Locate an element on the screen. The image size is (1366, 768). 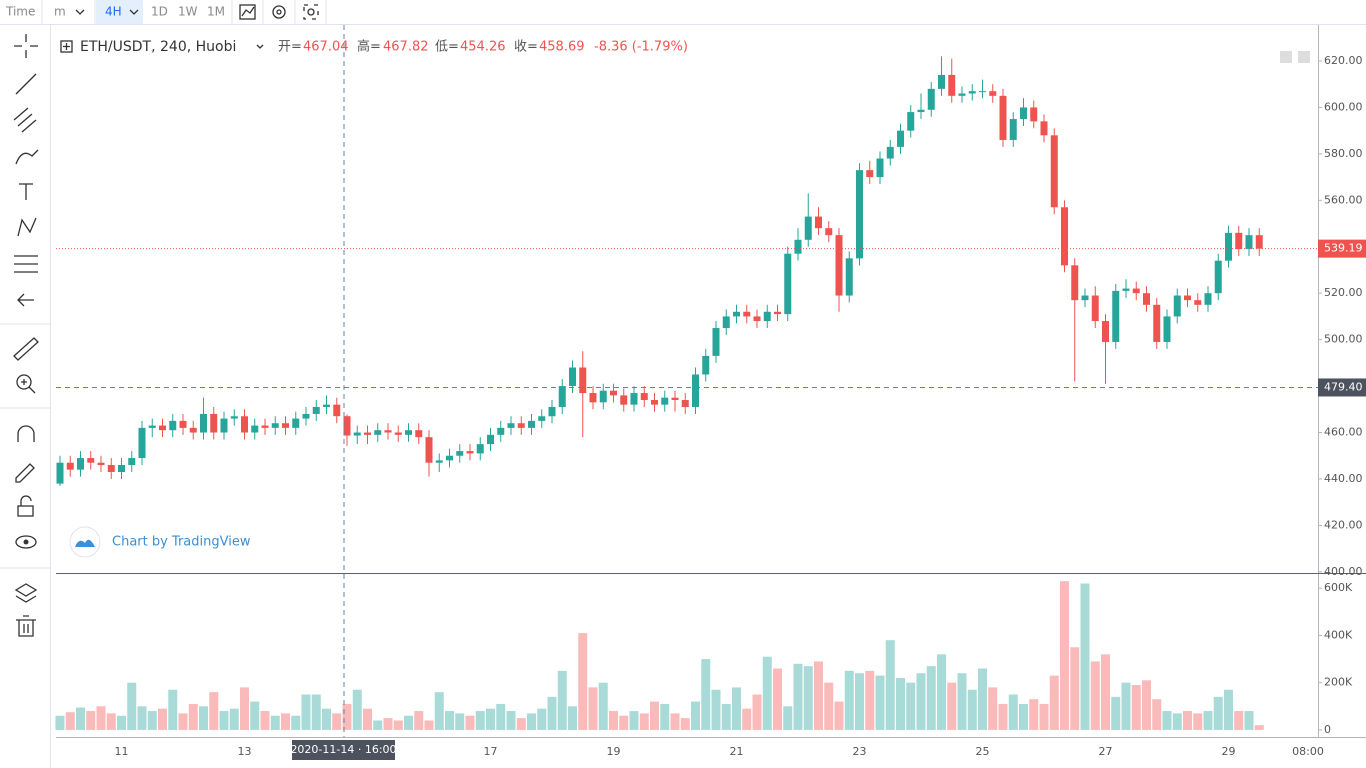
zoom-tool is located at coordinates (24, 382).